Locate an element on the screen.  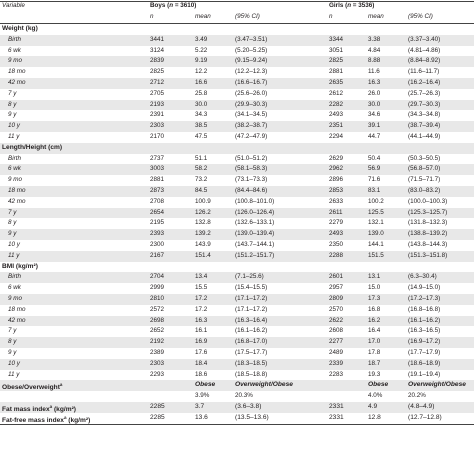
row-label: 10 y is located at coordinates (14, 126).